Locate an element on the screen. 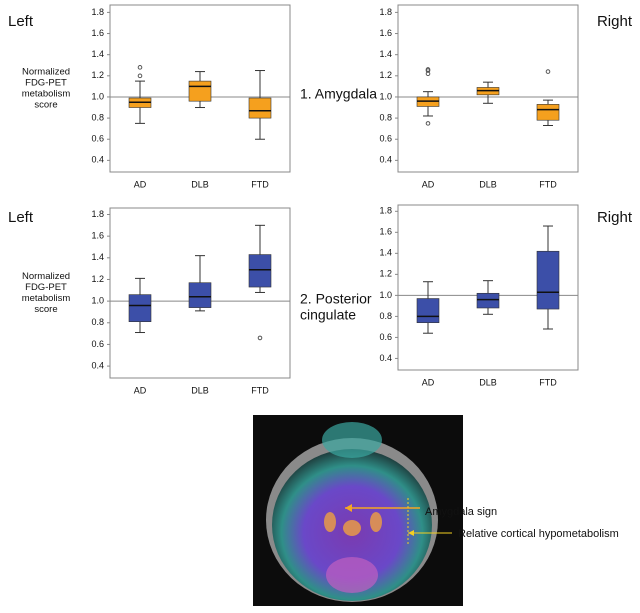 The height and width of the screenshot is (613, 640). orbit is located at coordinates (352, 440).